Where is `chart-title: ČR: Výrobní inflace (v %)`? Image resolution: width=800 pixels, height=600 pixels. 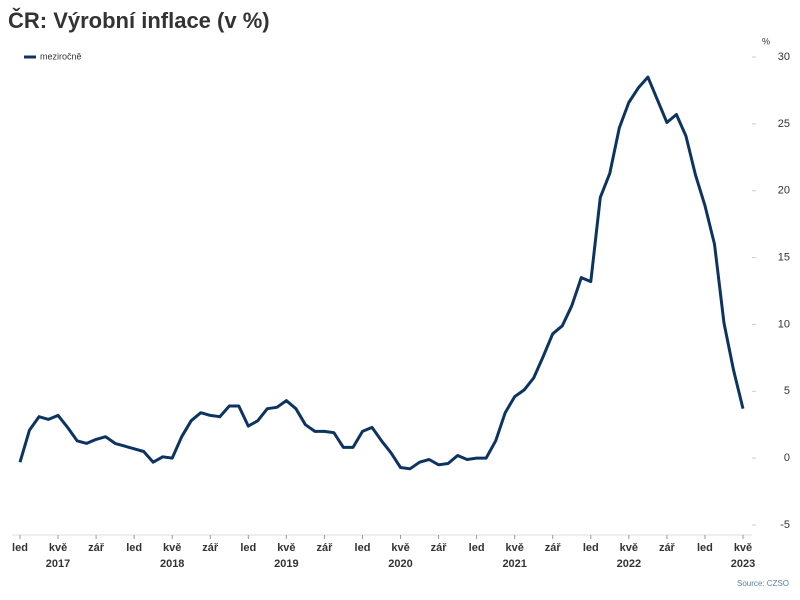 chart-title: ČR: Výrobní inflace (v %) is located at coordinates (139, 20).